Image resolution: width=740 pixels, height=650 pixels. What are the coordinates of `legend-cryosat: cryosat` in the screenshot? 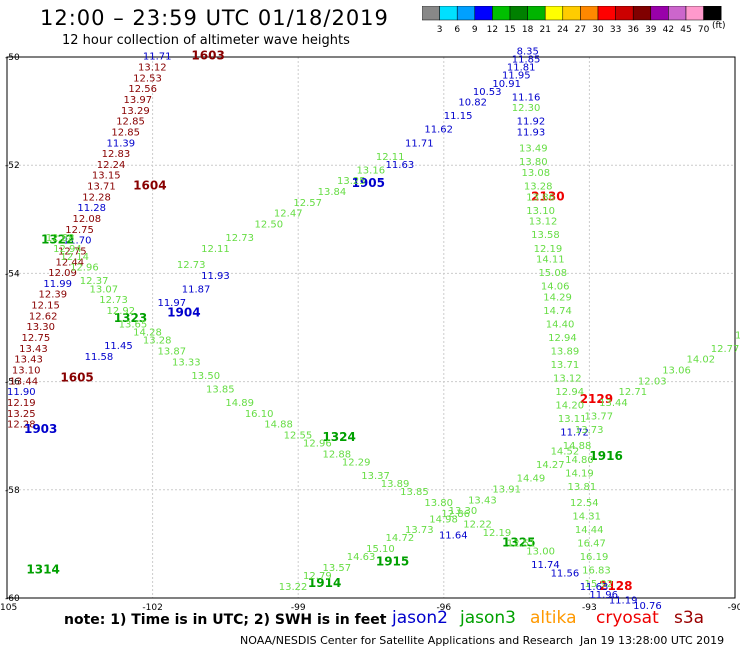 It's located at (627, 618).